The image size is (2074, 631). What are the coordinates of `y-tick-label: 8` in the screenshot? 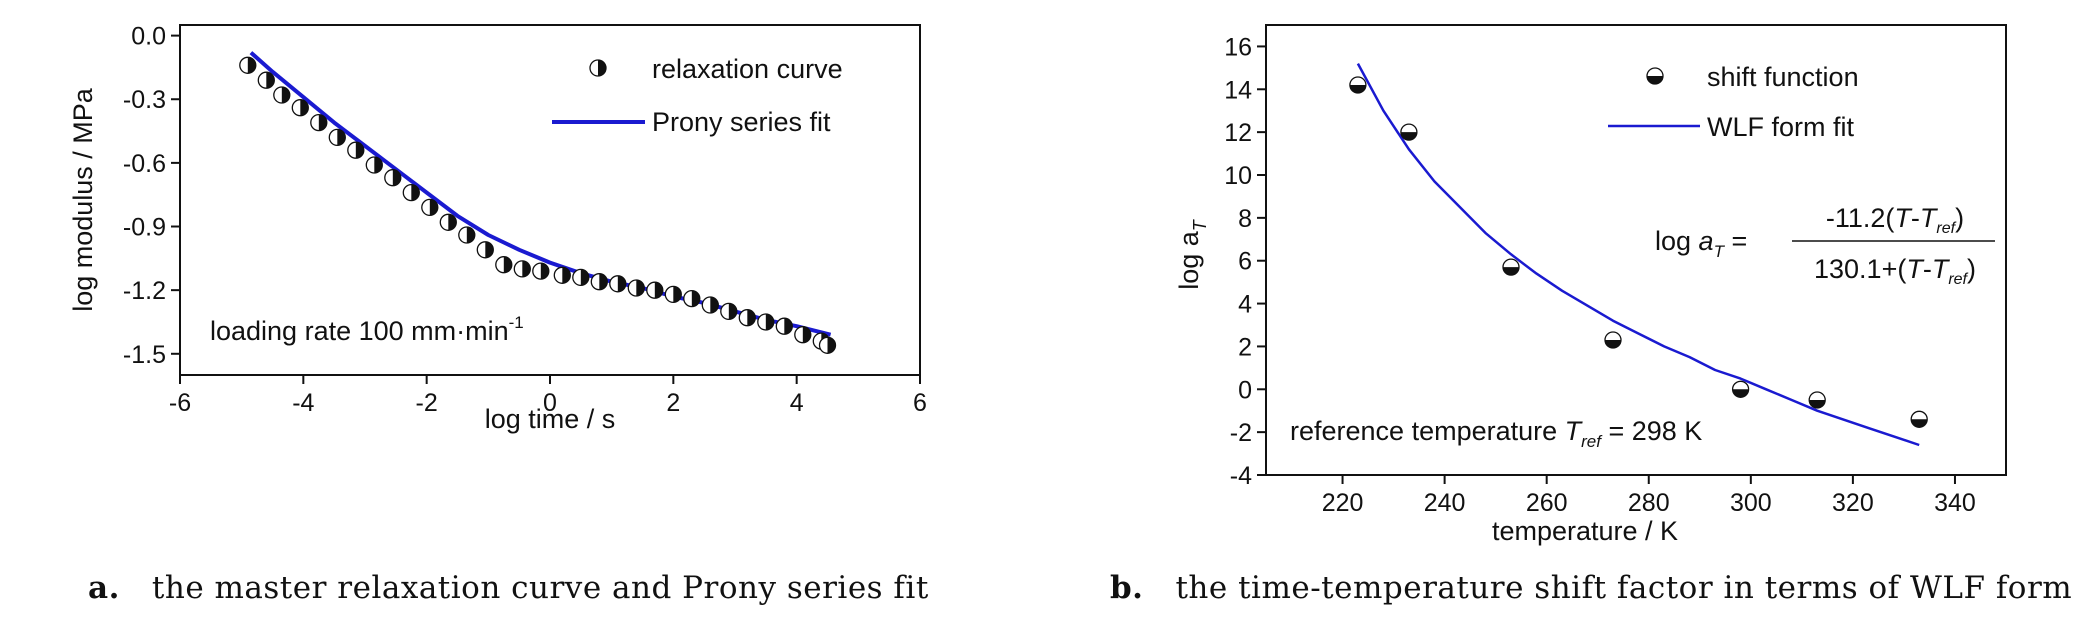 It's located at (1245, 219).